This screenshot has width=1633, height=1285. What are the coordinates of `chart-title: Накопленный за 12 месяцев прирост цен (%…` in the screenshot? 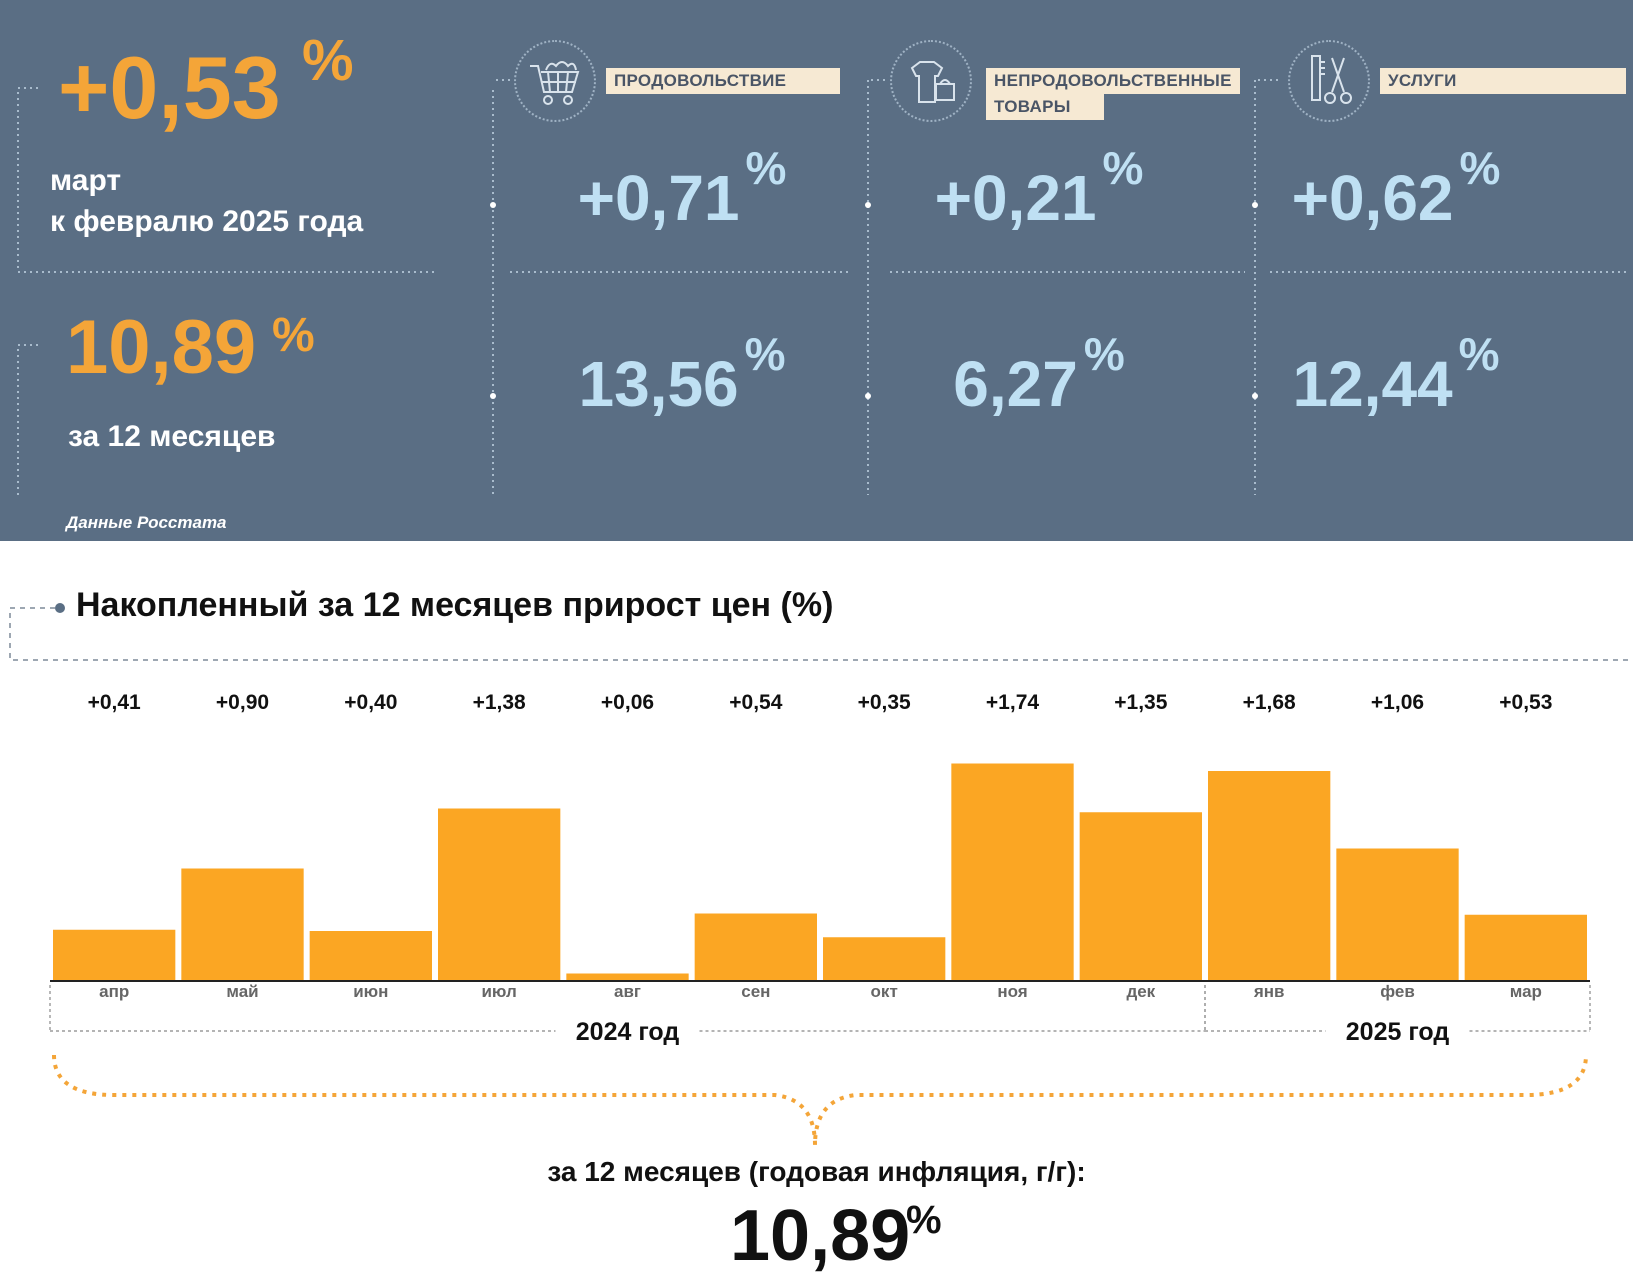 It's located at (455, 605).